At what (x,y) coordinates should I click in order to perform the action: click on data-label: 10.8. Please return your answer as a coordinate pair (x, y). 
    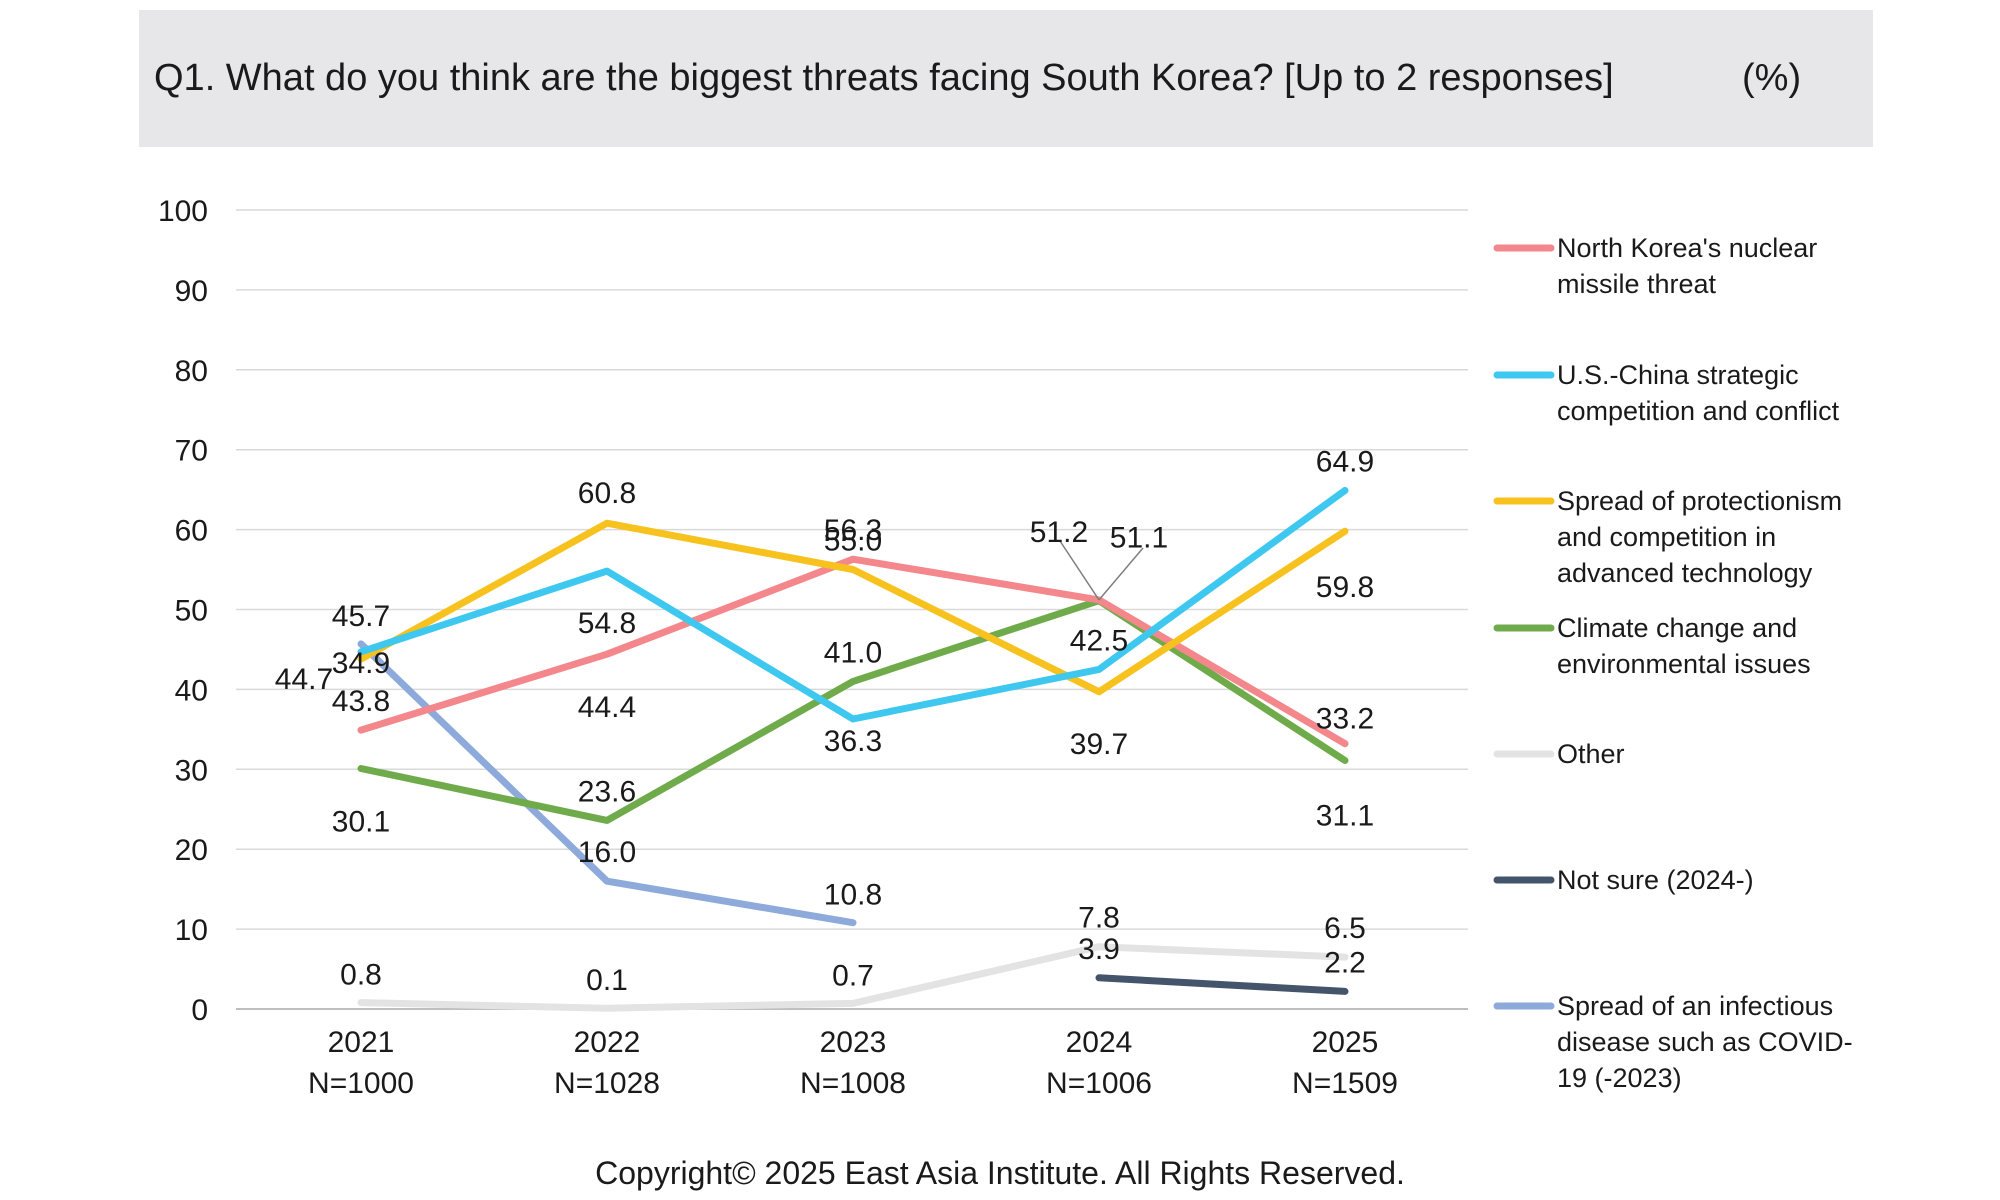
    Looking at the image, I should click on (853, 895).